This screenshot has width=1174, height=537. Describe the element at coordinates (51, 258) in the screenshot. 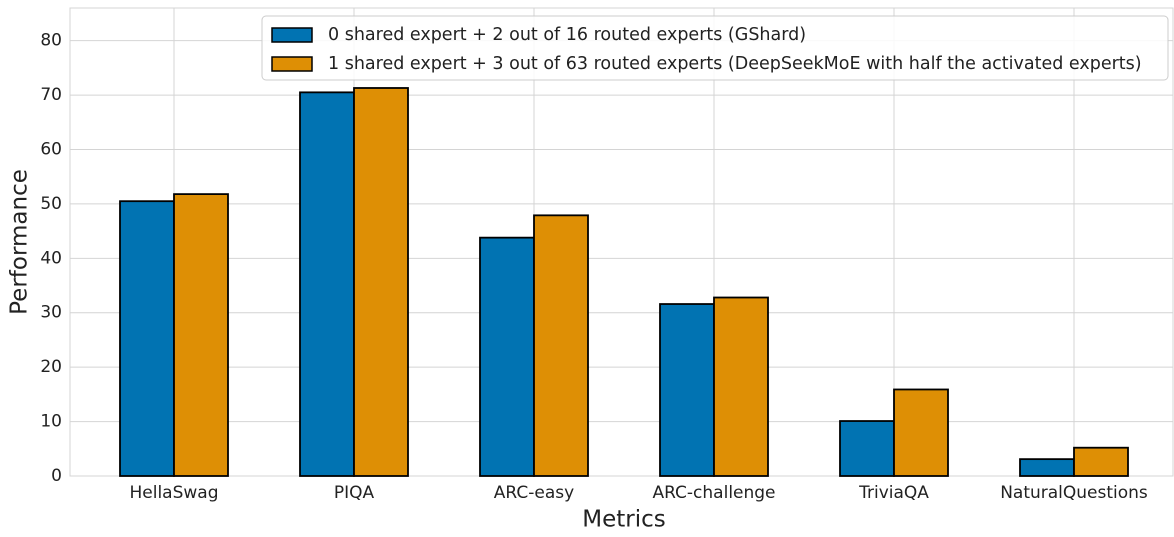

I see `y-tick-label: 40` at that location.